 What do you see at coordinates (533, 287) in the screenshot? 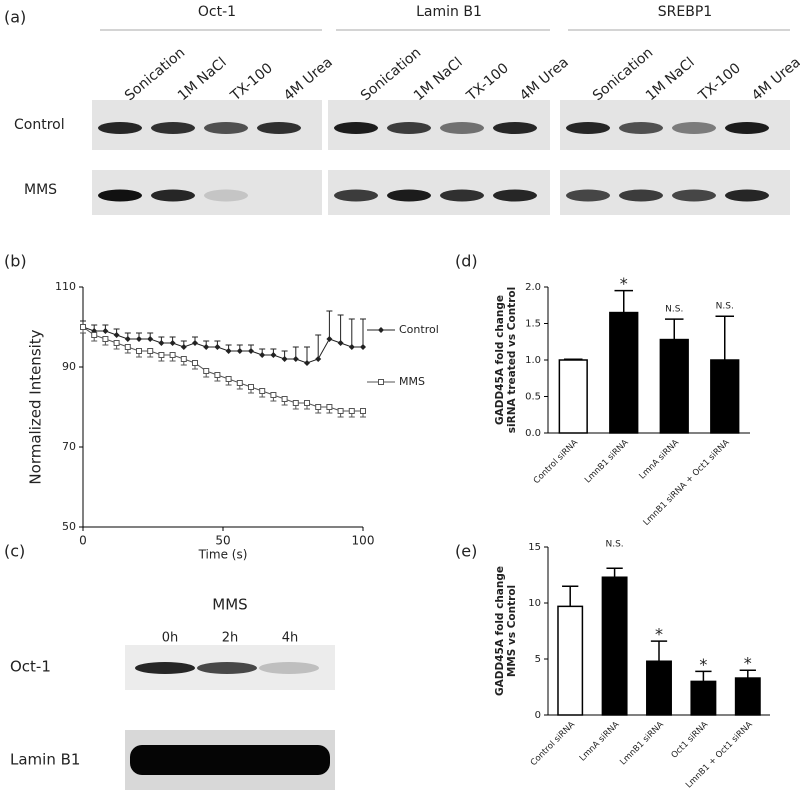
I see `y-tick-label: 2.0` at bounding box center [533, 287].